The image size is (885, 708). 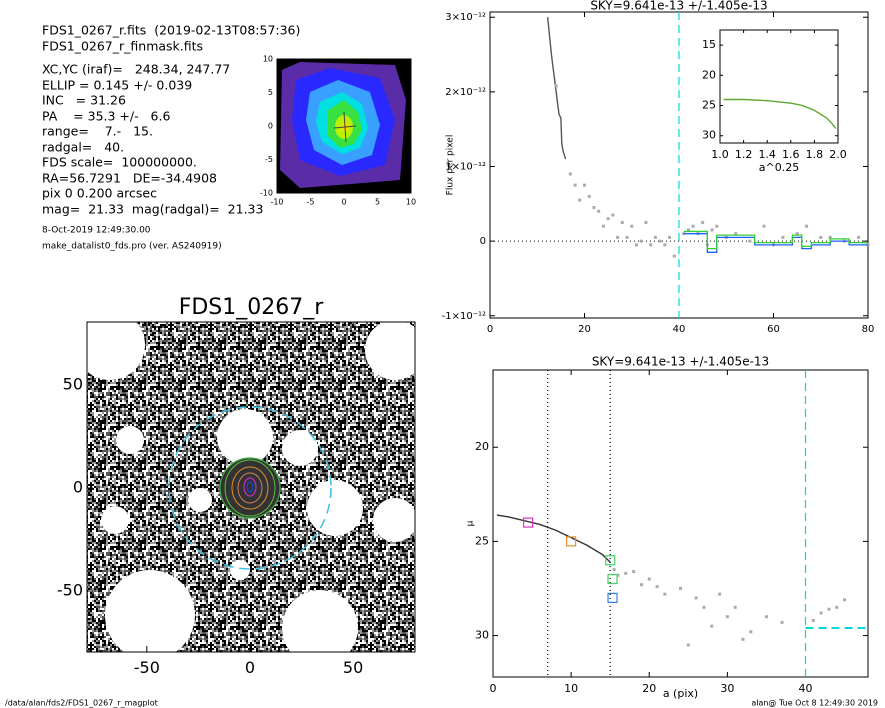 I want to click on y-tick-label: -5, so click(x=269, y=159).